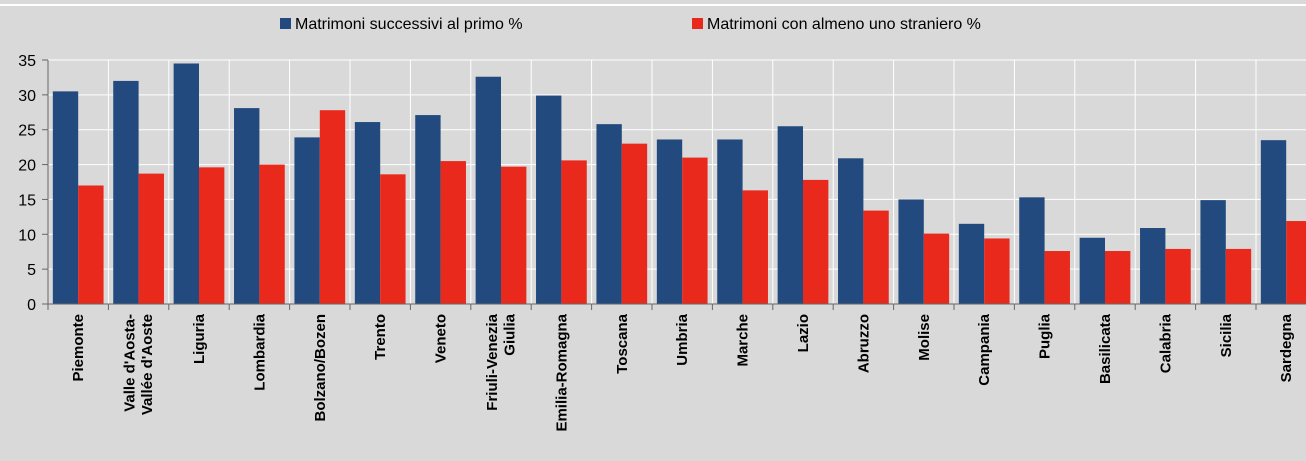 The width and height of the screenshot is (1306, 461). What do you see at coordinates (1045, 336) in the screenshot?
I see `x-tick-label: Puglia` at bounding box center [1045, 336].